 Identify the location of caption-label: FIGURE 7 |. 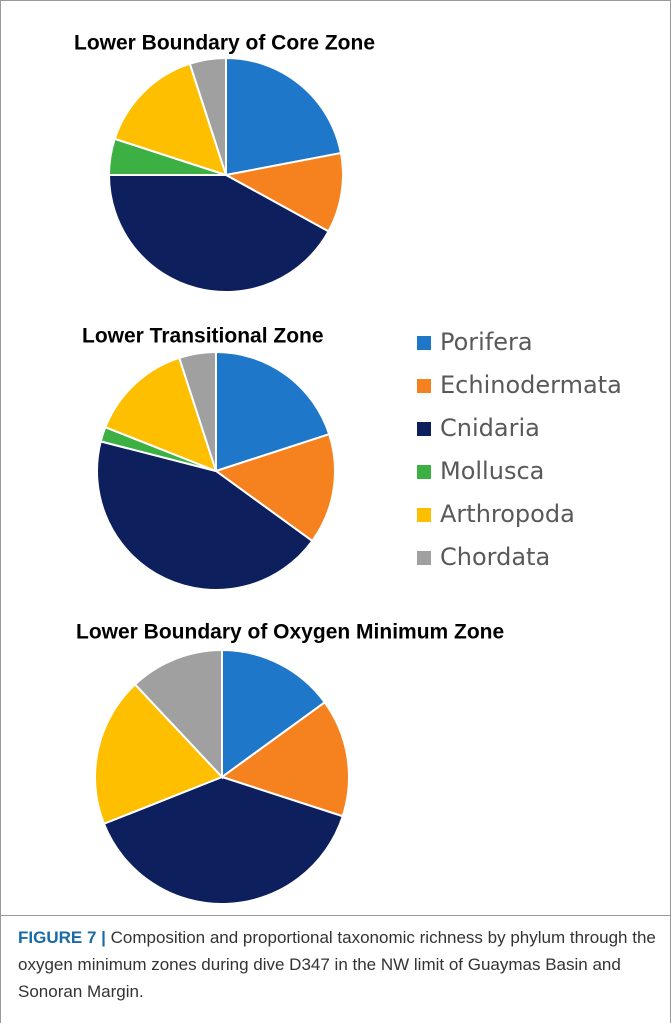
(62, 937).